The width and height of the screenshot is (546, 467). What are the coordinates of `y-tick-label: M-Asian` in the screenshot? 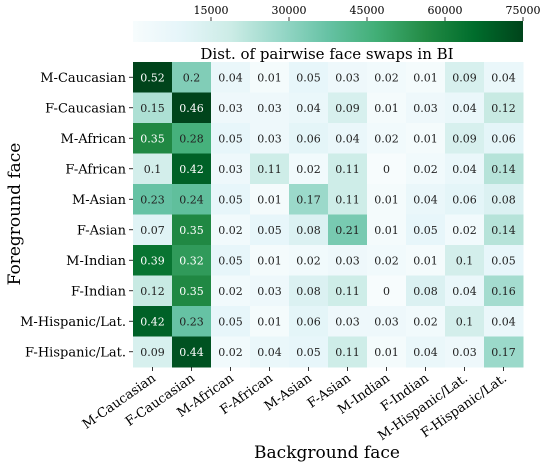 It's located at (99, 200).